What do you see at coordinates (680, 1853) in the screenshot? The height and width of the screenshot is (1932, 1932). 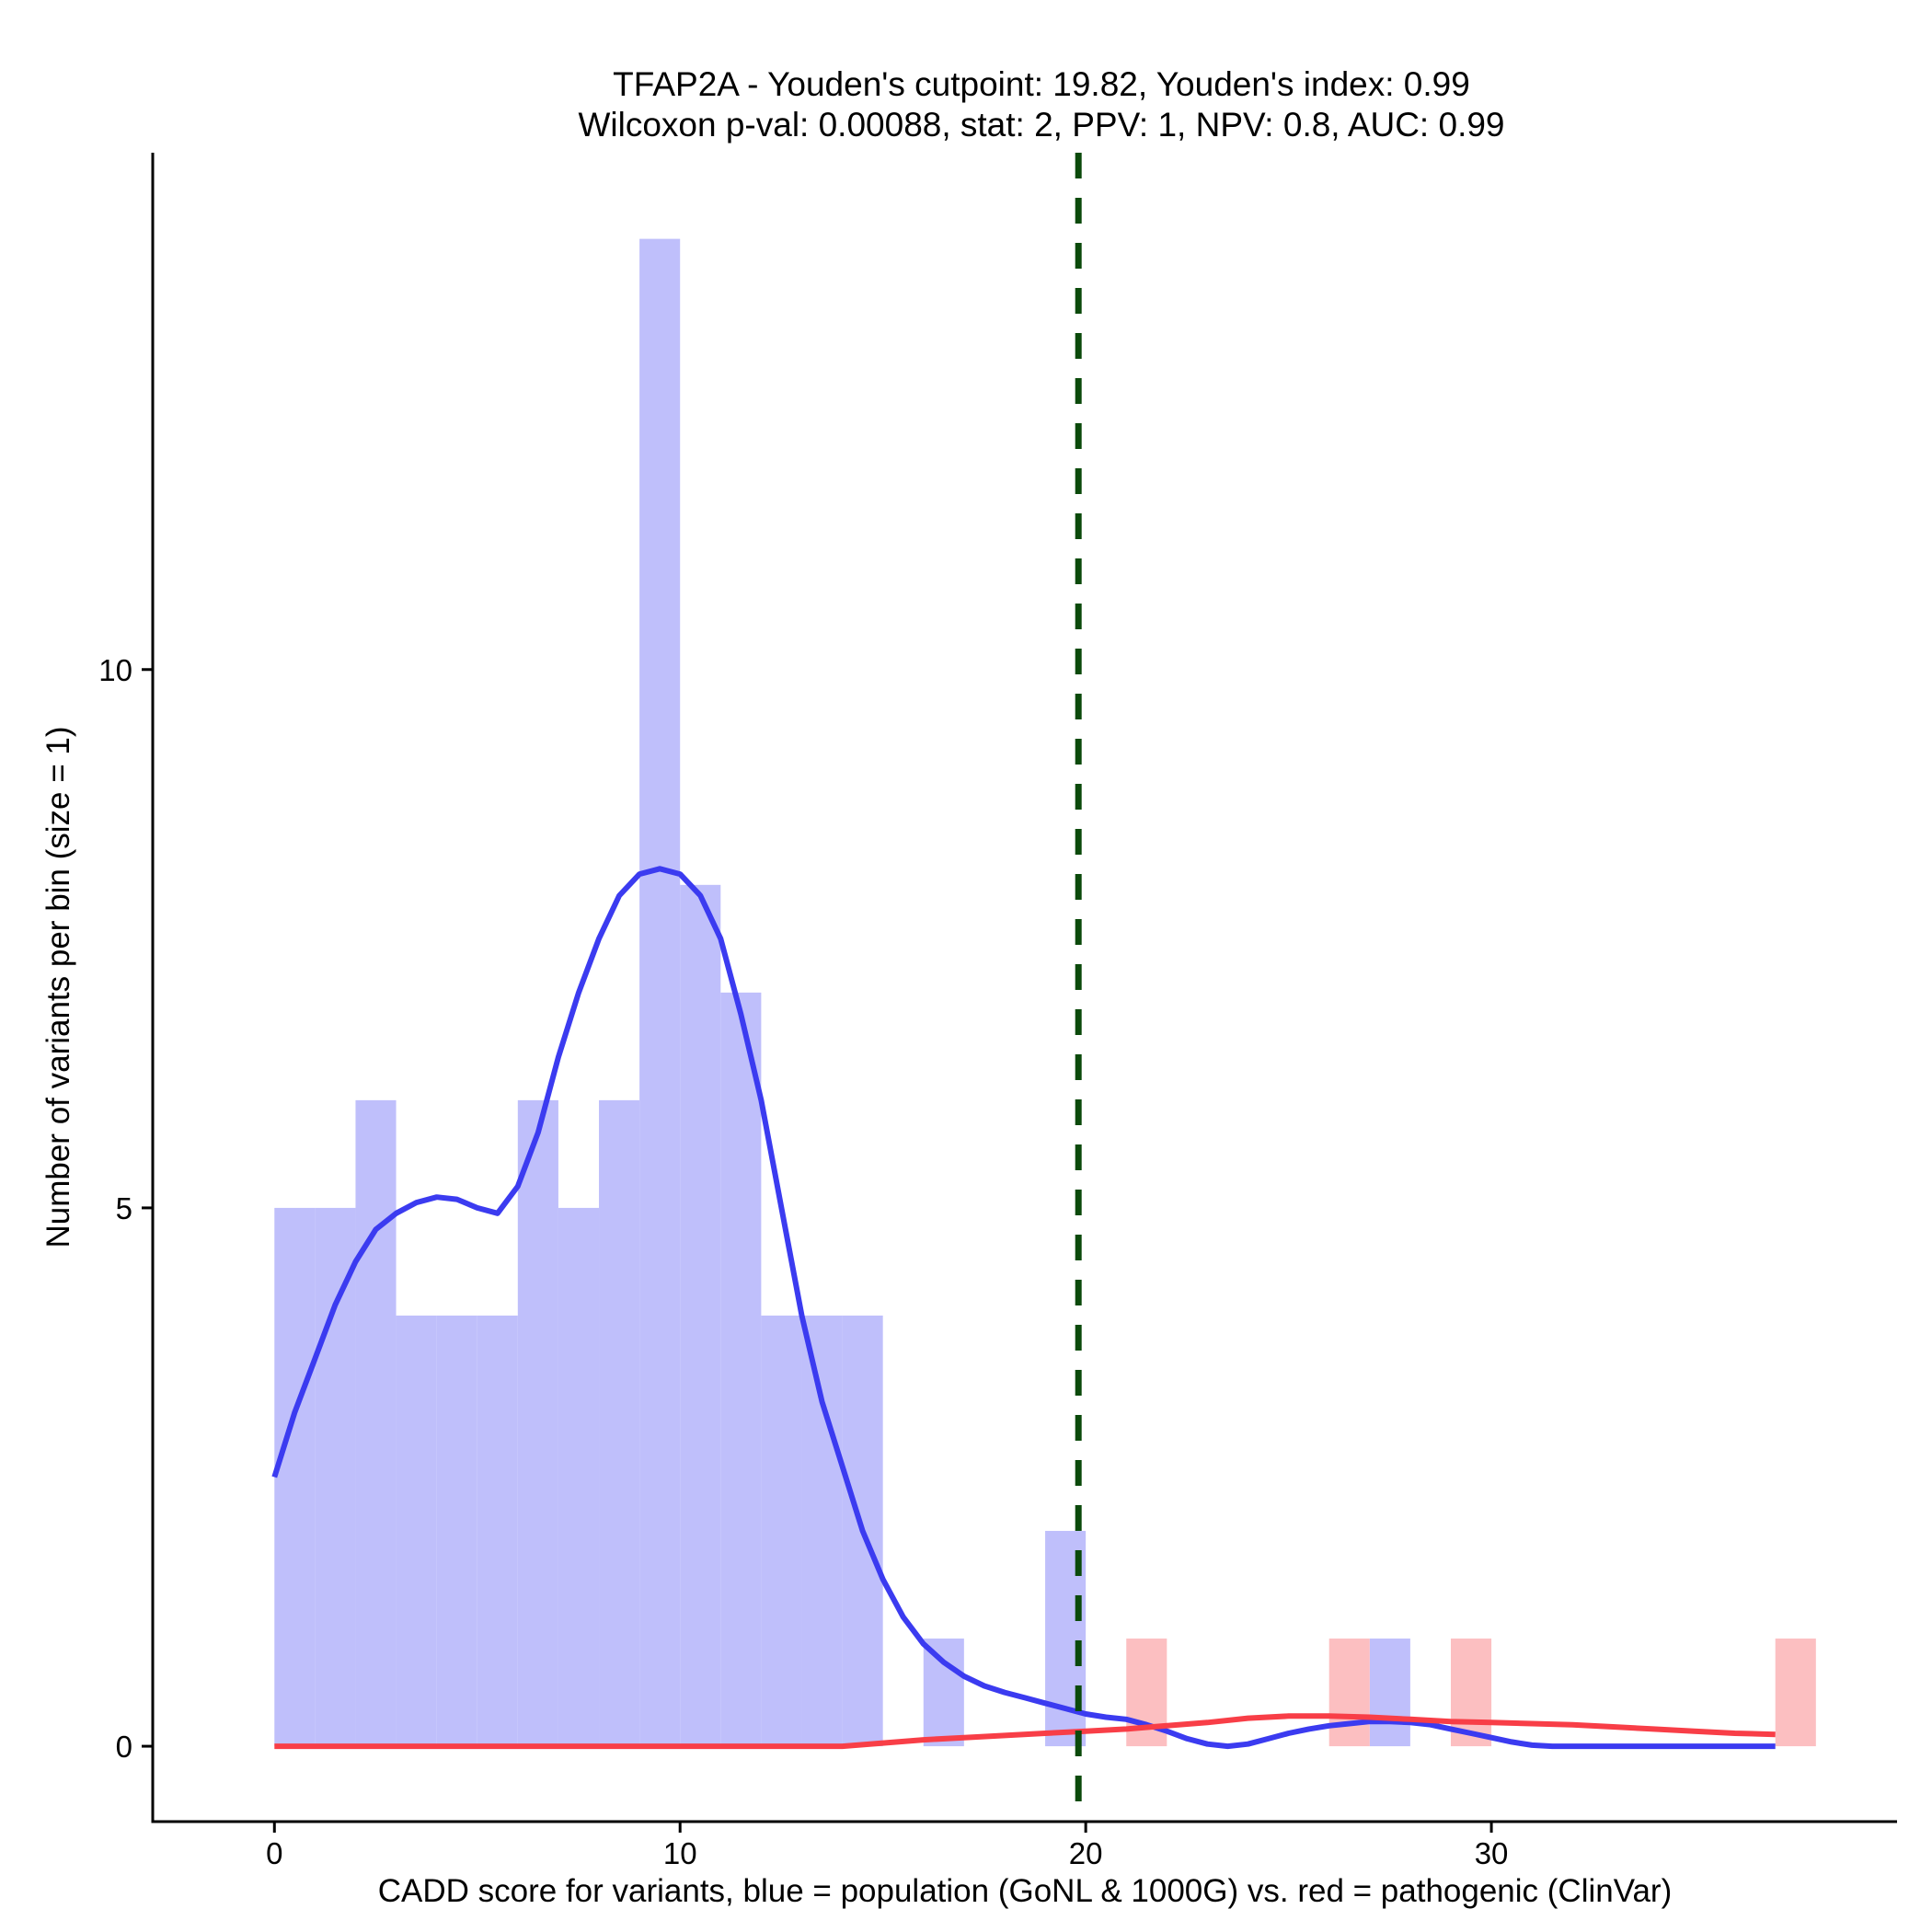 I see `x-tick-label: 10` at bounding box center [680, 1853].